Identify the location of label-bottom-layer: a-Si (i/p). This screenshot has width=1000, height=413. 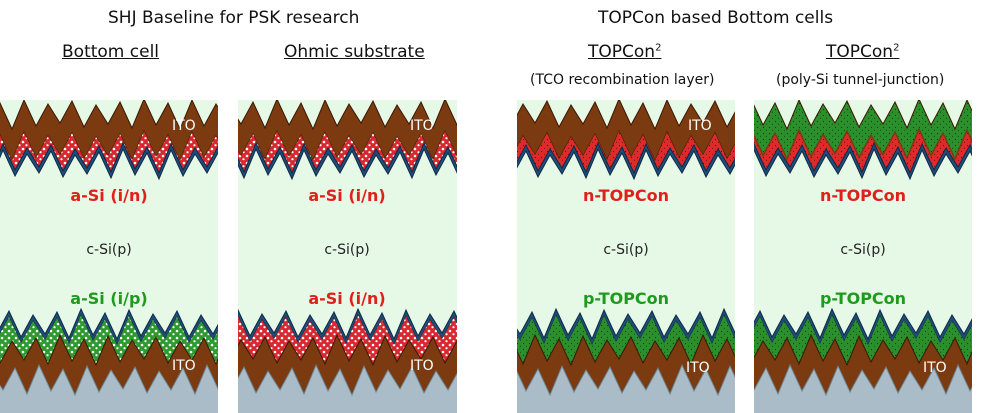
(108, 298).